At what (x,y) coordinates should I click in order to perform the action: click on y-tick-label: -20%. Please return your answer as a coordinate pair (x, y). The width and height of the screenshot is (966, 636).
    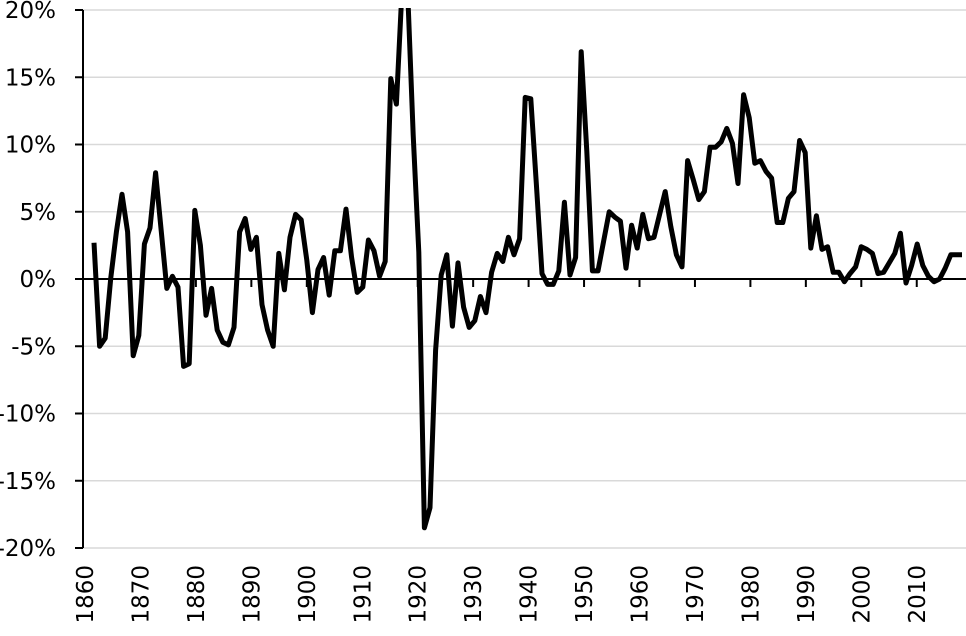
    Looking at the image, I should click on (28, 549).